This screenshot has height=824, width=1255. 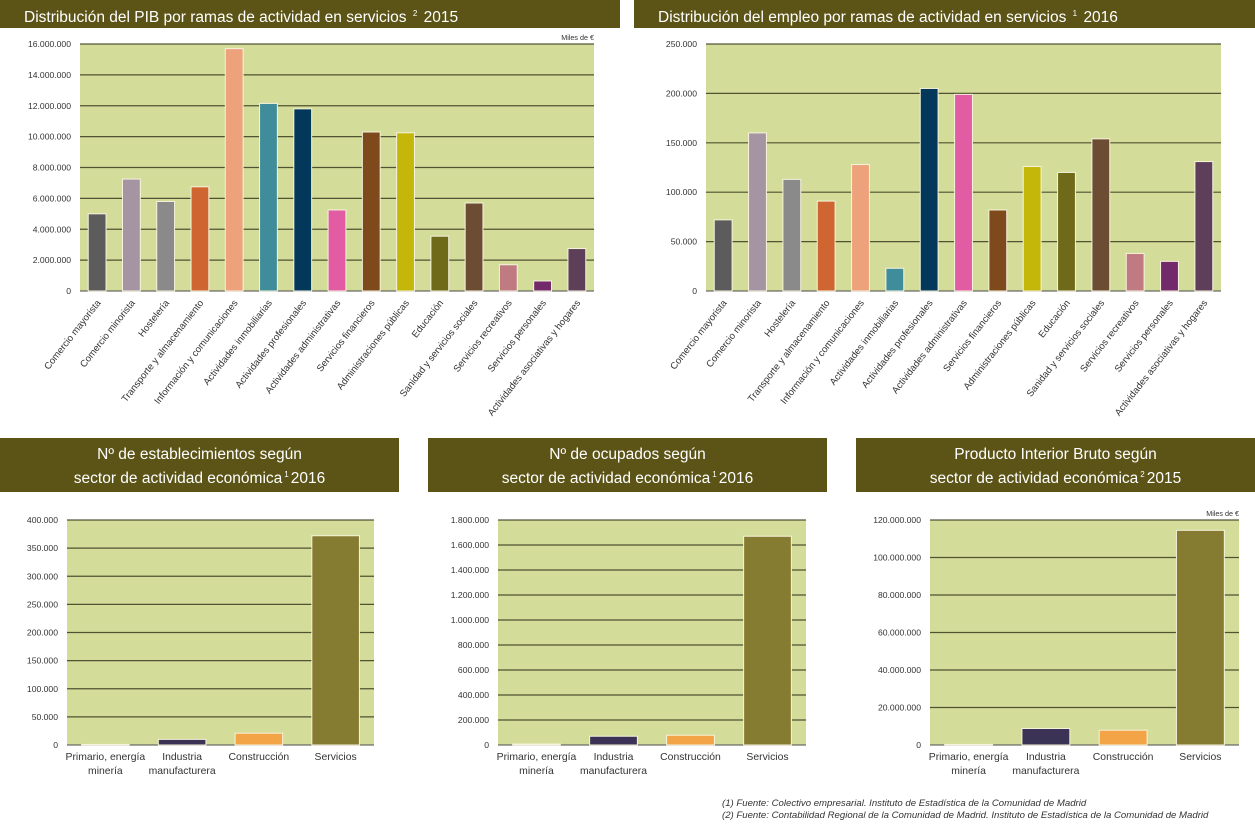 What do you see at coordinates (49, 44) in the screenshot?
I see `y-tick-label: 16.000.000` at bounding box center [49, 44].